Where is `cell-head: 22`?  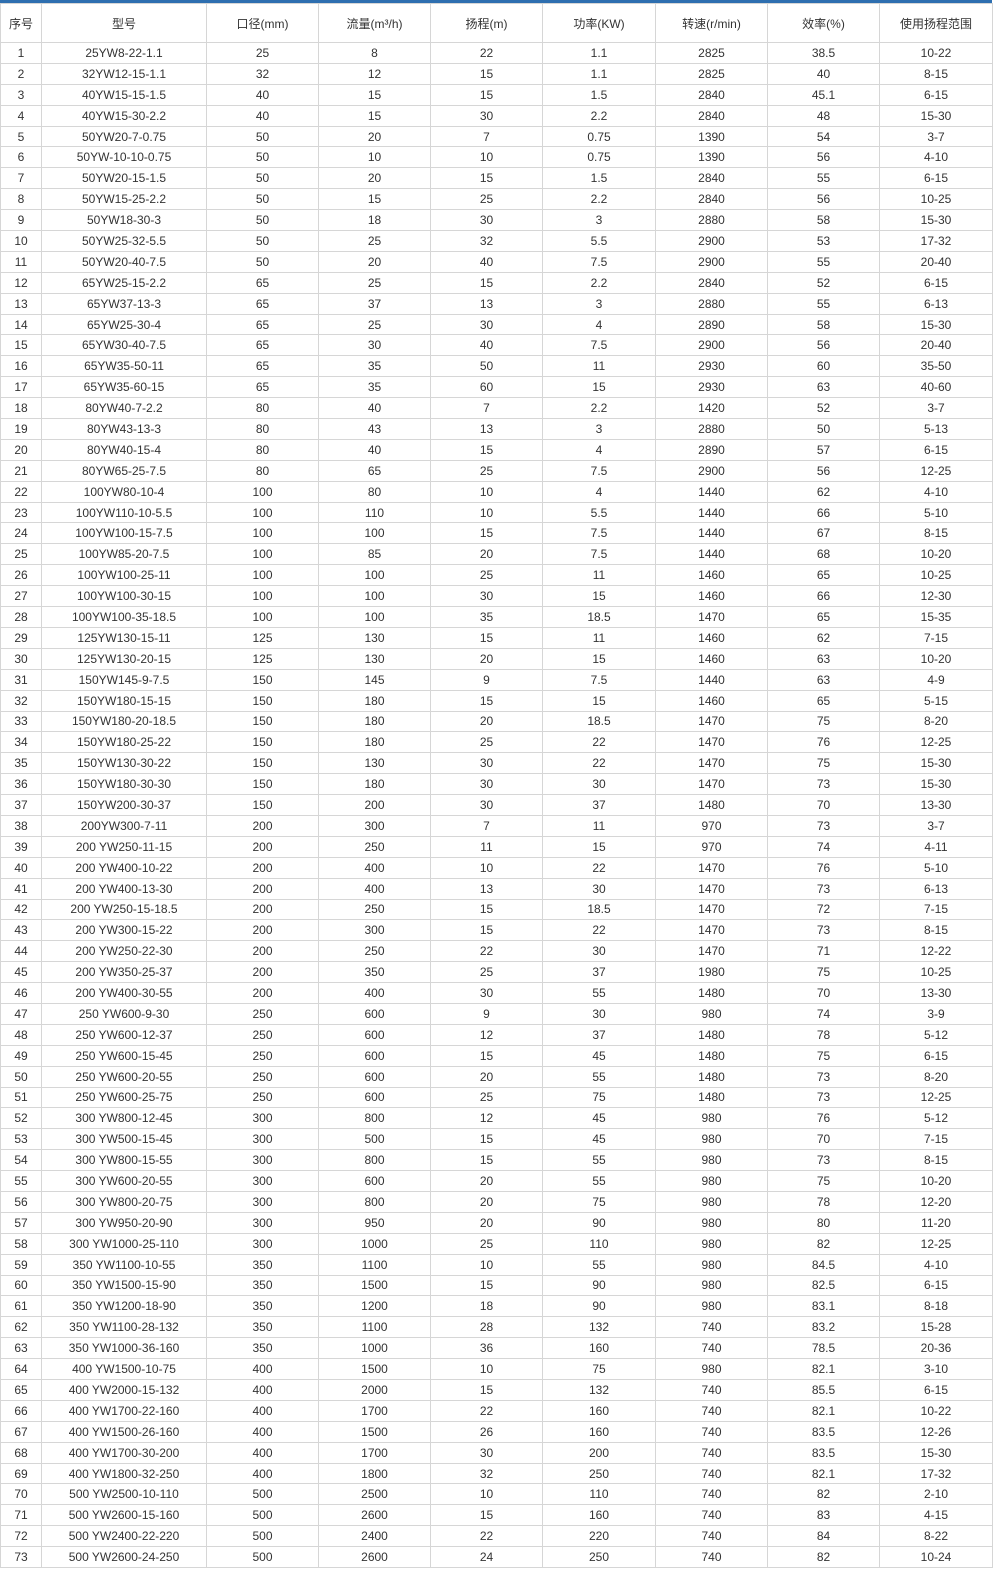
cell-head: 22 is located at coordinates (486, 53).